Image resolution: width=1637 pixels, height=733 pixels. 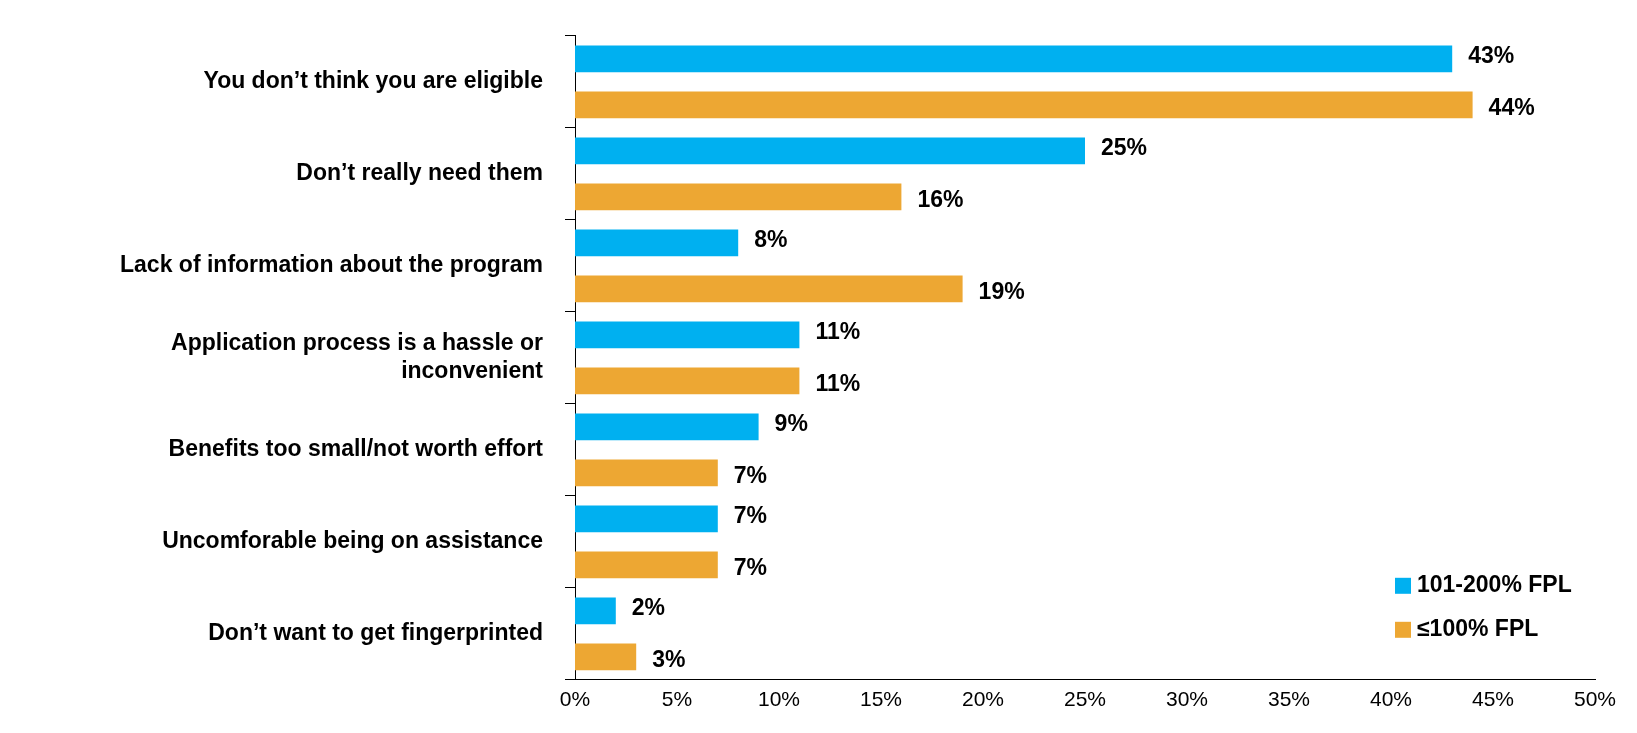 What do you see at coordinates (983, 699) in the screenshot?
I see `x-tick-label: 20%` at bounding box center [983, 699].